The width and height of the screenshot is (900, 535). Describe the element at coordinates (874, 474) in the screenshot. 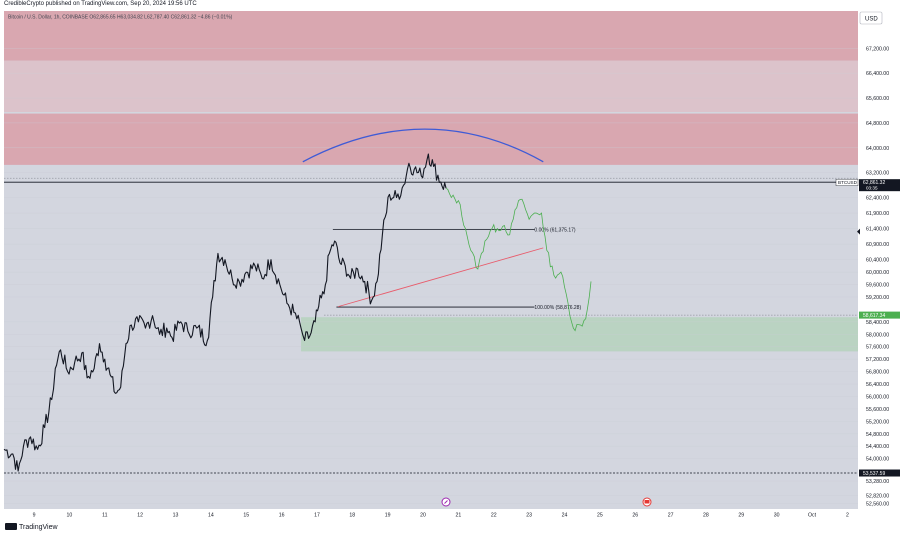

I see `low-marker-value: 53,537.59` at that location.